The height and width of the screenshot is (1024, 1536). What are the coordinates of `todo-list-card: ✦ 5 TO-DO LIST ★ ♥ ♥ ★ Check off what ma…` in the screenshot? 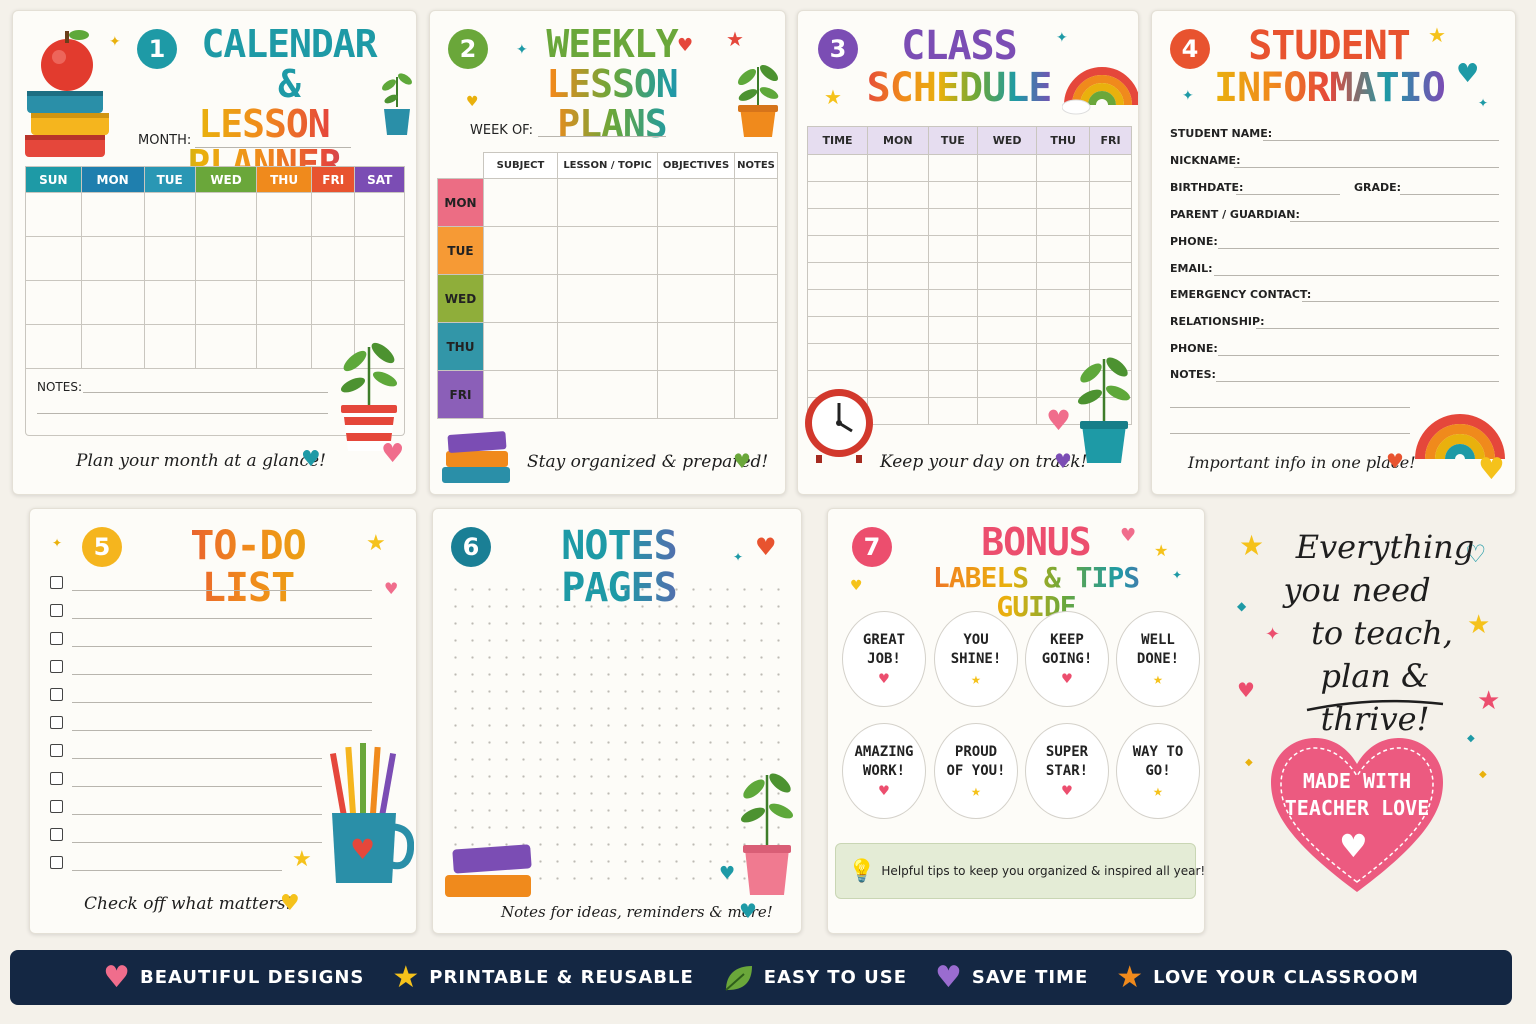 It's located at (223, 721).